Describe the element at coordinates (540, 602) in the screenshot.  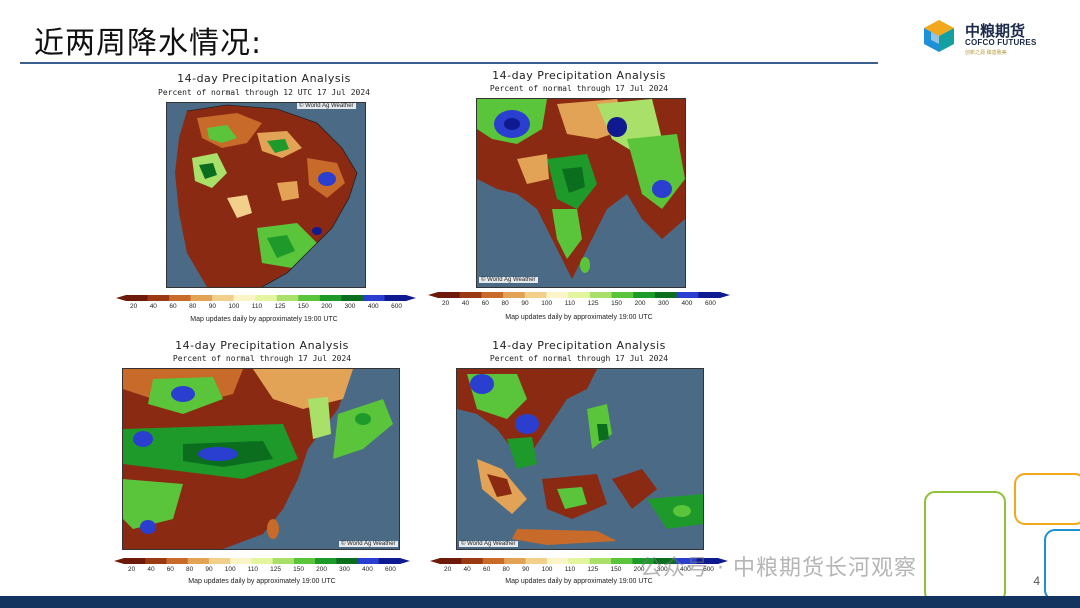
I see `footer-bar` at that location.